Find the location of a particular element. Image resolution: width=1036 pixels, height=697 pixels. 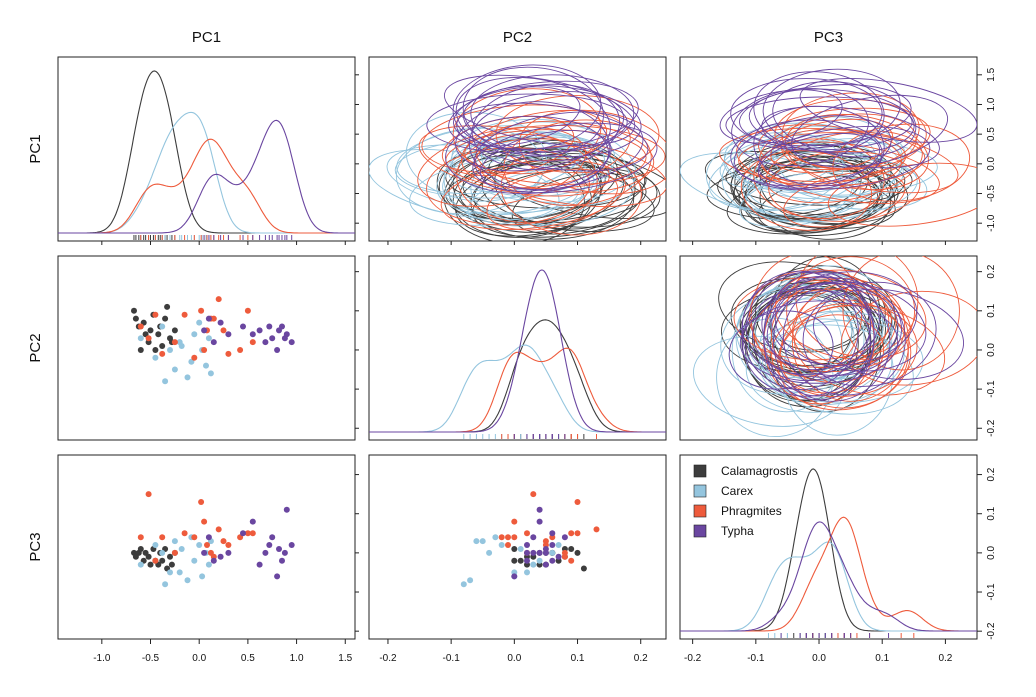

x-tick-label-PC3: 0.1 is located at coordinates (882, 658).